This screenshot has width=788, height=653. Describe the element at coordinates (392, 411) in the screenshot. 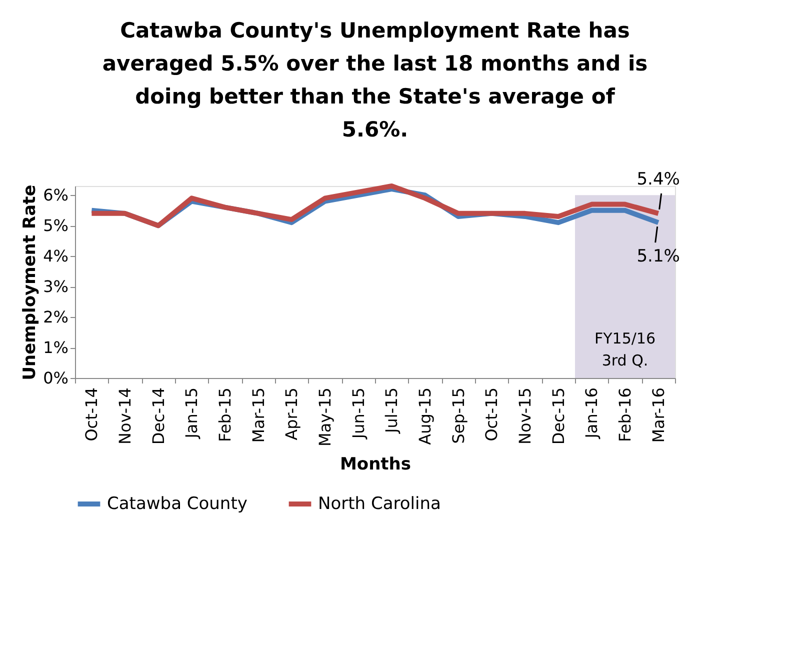

I see `x-tick-label: Jul-15` at that location.